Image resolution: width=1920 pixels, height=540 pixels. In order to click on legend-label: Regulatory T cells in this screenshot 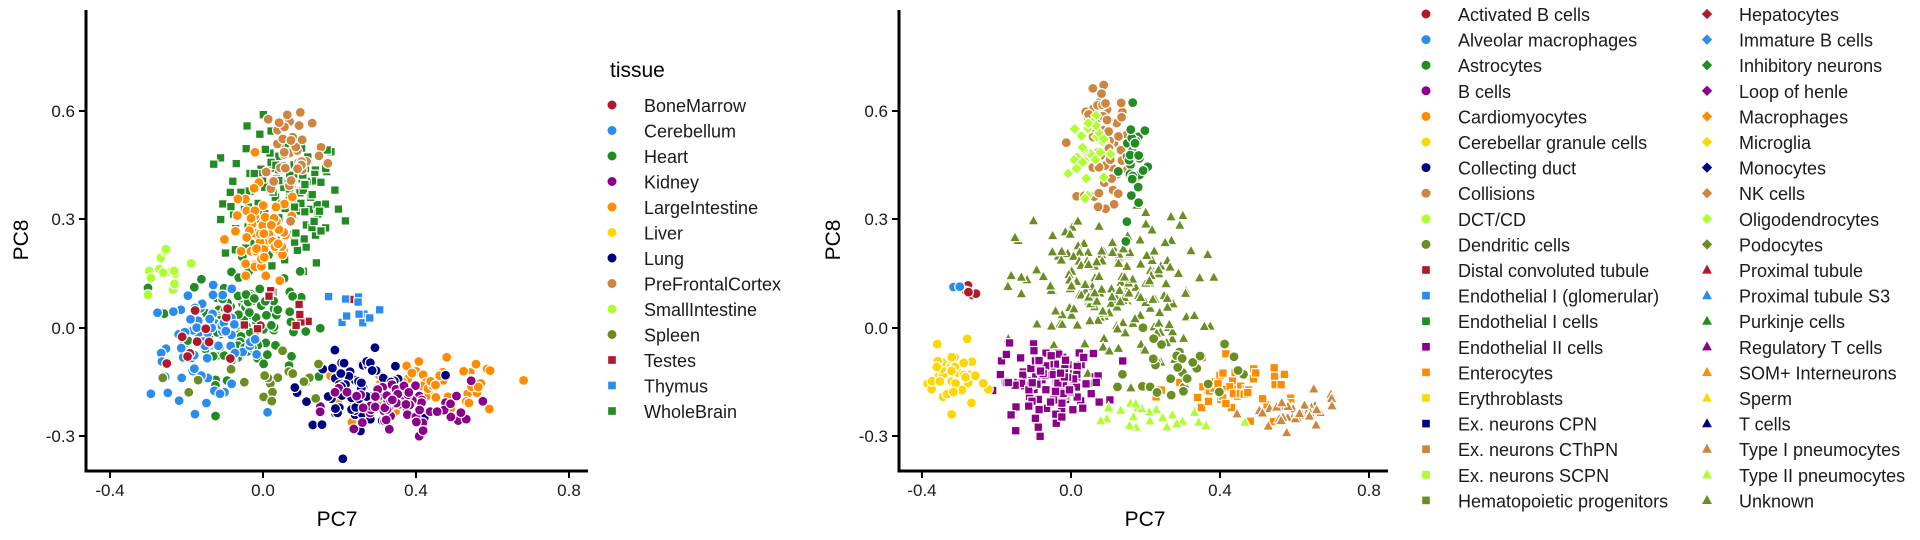, I will do `click(1810, 348)`.